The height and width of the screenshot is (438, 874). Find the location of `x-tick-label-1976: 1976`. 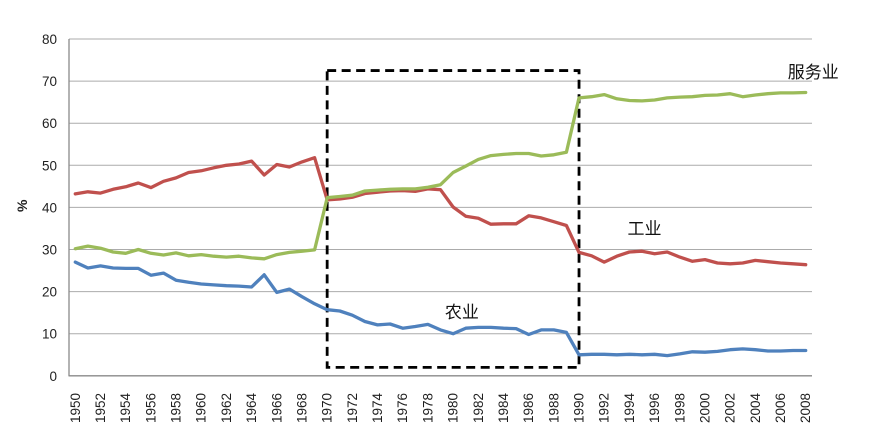

x-tick-label-1976: 1976 is located at coordinates (402, 408).